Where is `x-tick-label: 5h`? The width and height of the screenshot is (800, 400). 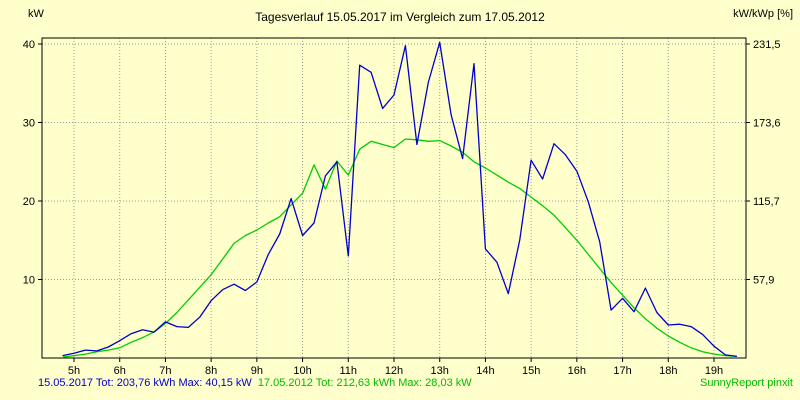 x-tick-label: 5h is located at coordinates (74, 371).